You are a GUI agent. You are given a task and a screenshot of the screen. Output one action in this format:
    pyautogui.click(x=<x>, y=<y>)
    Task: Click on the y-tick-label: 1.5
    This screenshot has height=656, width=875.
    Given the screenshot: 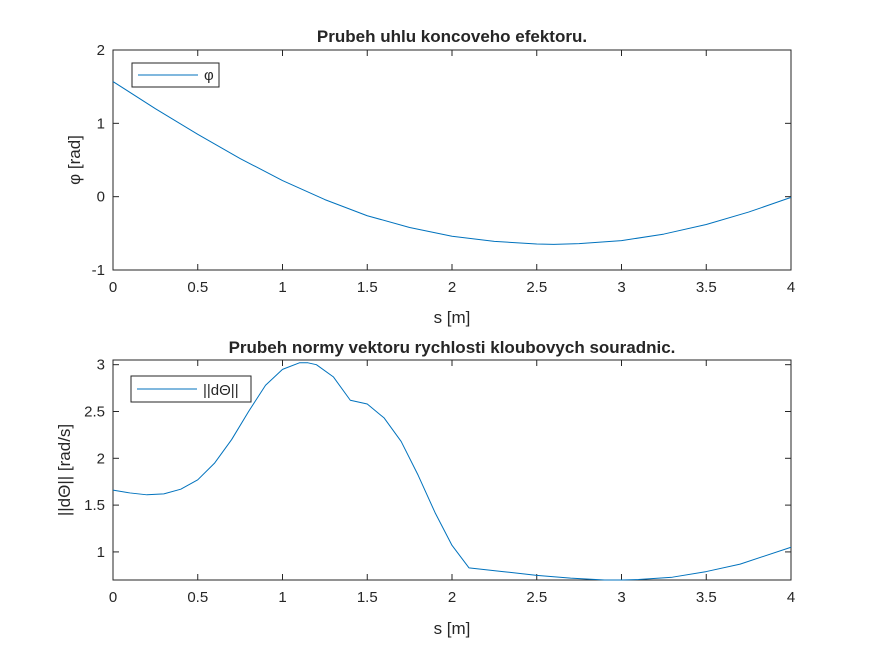 What is the action you would take?
    pyautogui.click(x=94, y=505)
    